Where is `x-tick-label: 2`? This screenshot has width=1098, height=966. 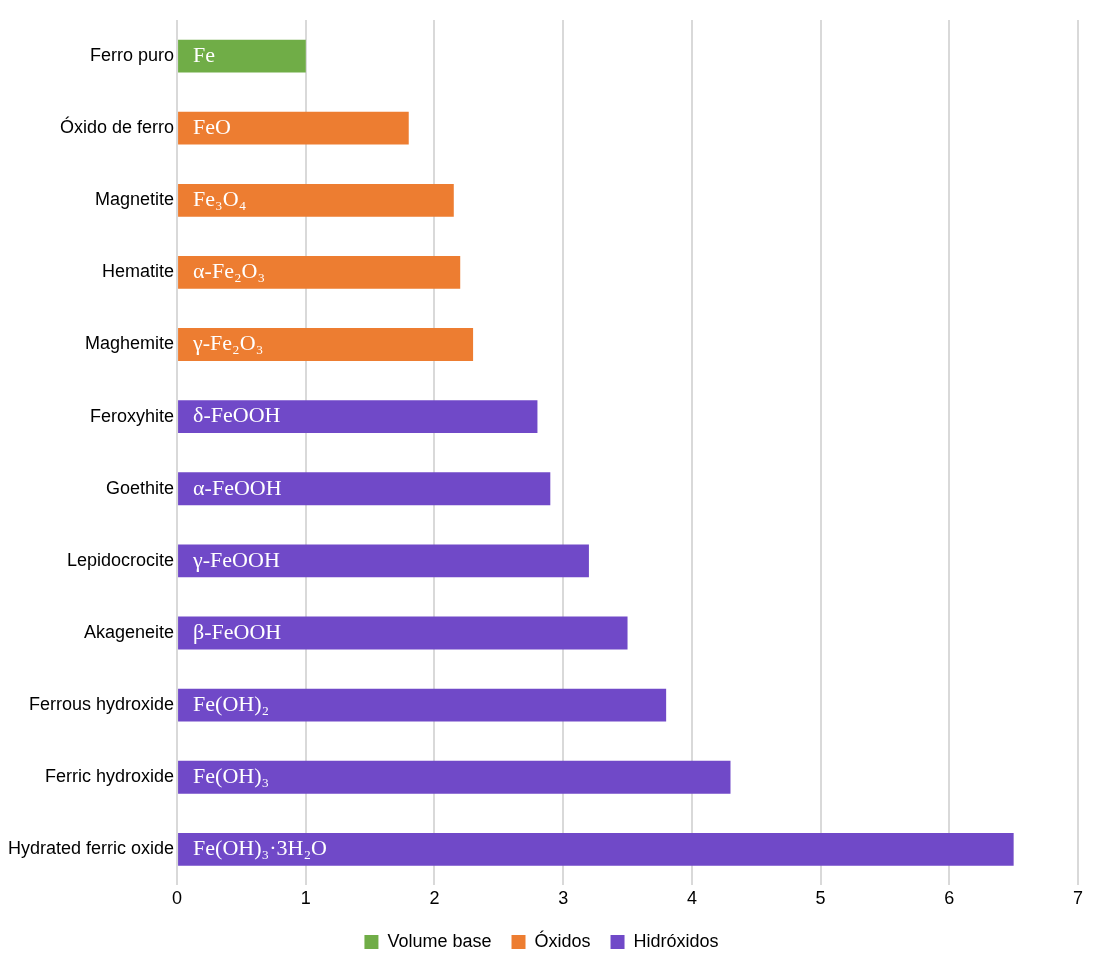
x-tick-label: 2 is located at coordinates (434, 898).